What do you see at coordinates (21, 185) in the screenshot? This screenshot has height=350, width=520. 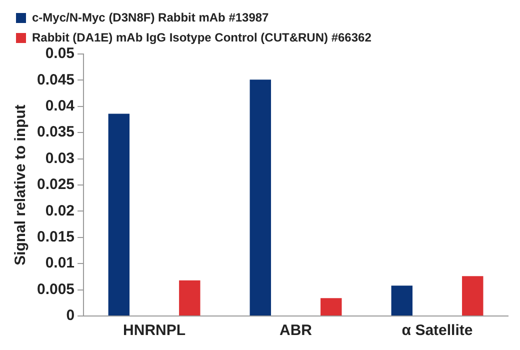 I see `y-axis-title: Signal relative to input` at bounding box center [21, 185].